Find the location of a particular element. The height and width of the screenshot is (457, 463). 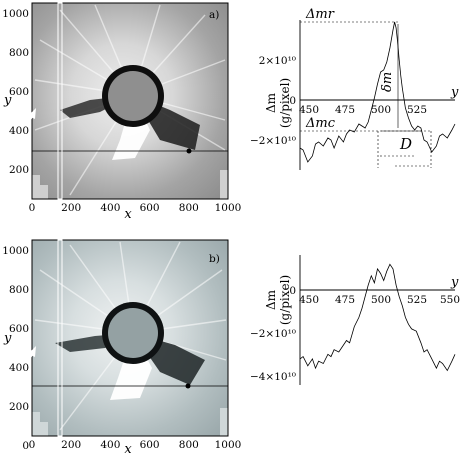

image-a-strip is located at coordinates (60, 101).